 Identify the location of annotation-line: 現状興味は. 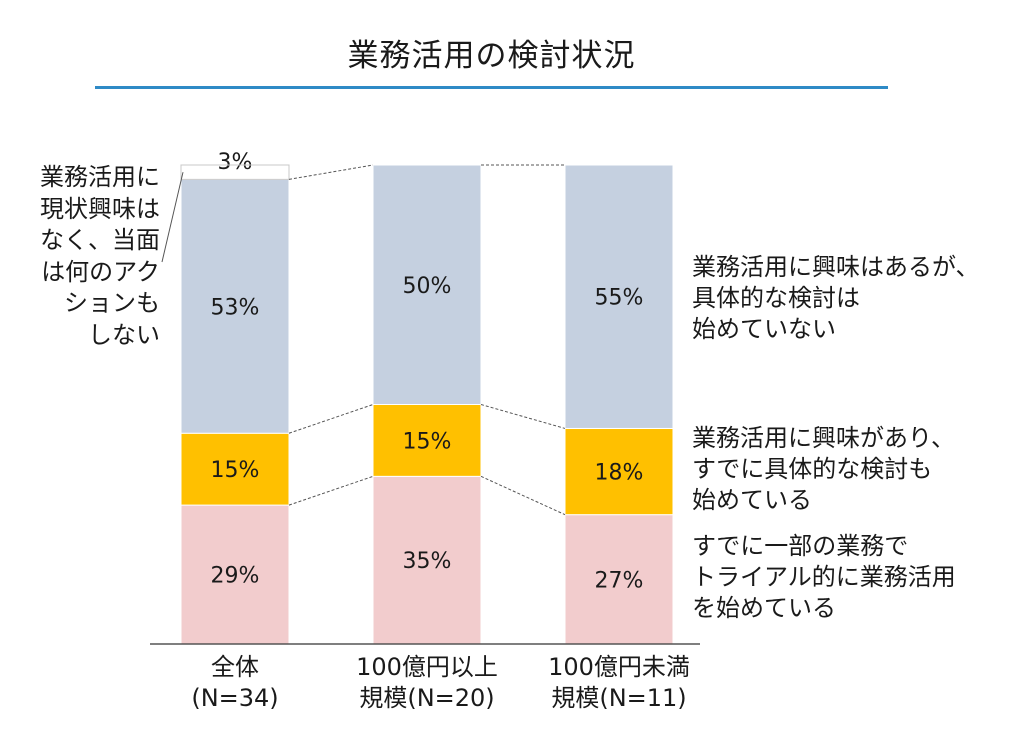
(100, 208).